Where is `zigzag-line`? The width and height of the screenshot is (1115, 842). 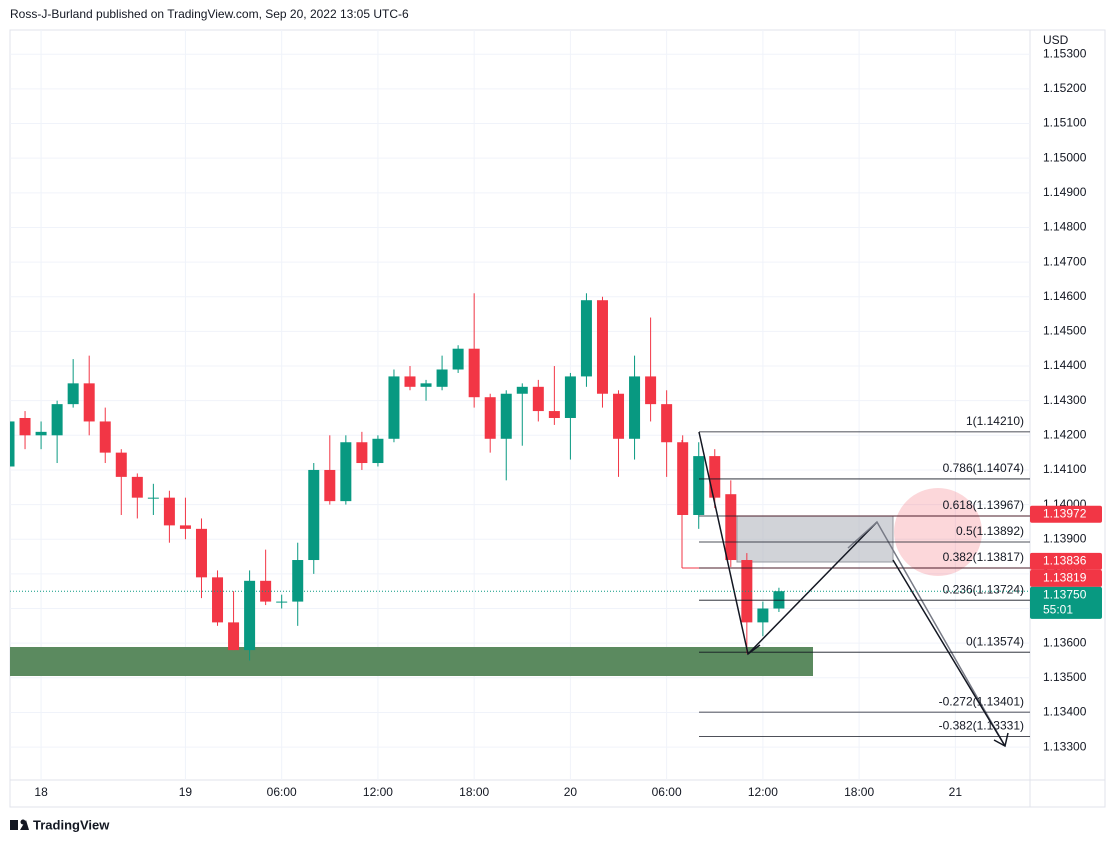
zigzag-line is located at coordinates (812, 588).